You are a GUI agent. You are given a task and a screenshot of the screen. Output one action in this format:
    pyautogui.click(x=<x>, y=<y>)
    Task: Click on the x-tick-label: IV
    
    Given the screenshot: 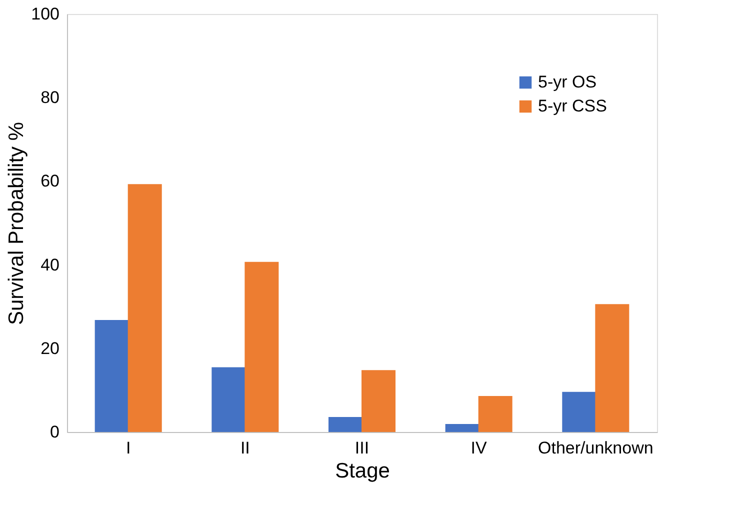 What is the action you would take?
    pyautogui.click(x=479, y=448)
    